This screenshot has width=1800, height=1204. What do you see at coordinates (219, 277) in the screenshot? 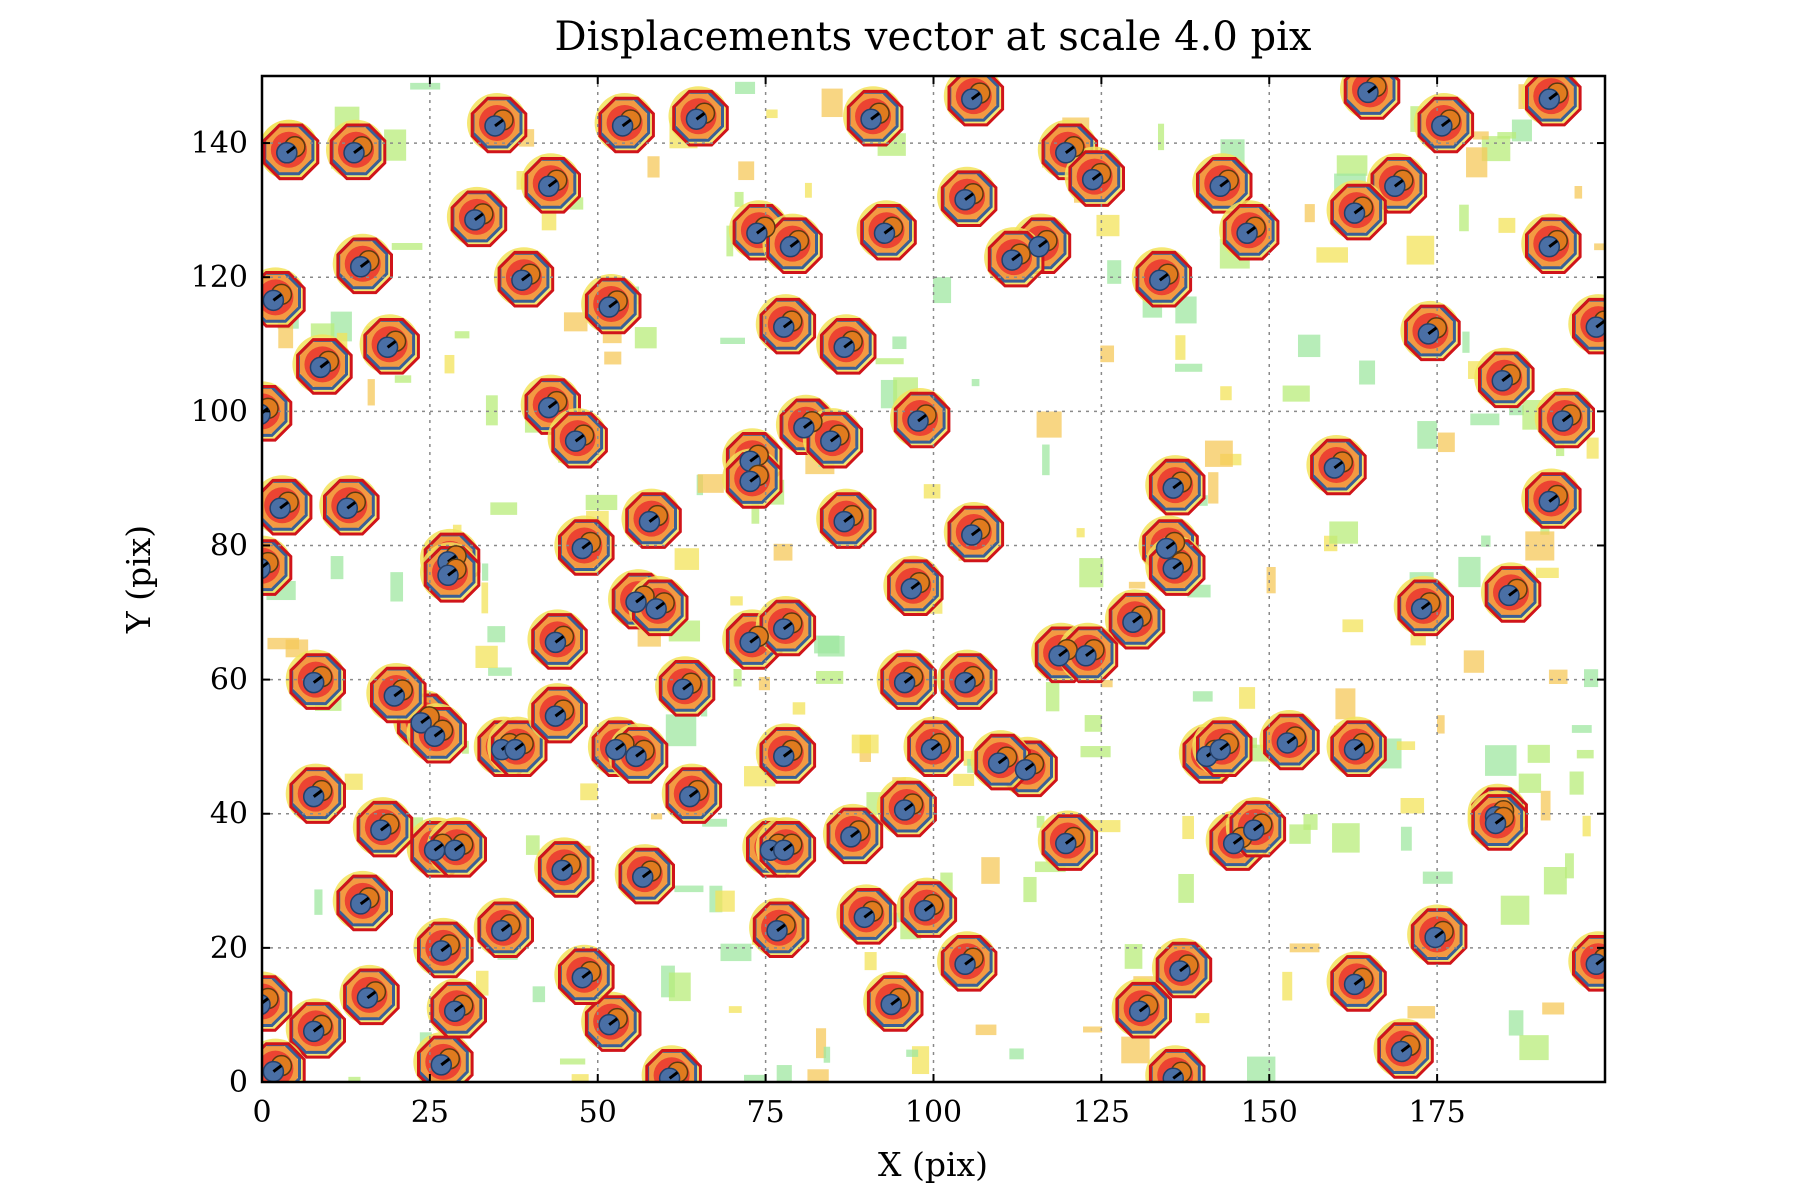
I see `y-tick-label: 120` at bounding box center [219, 277].